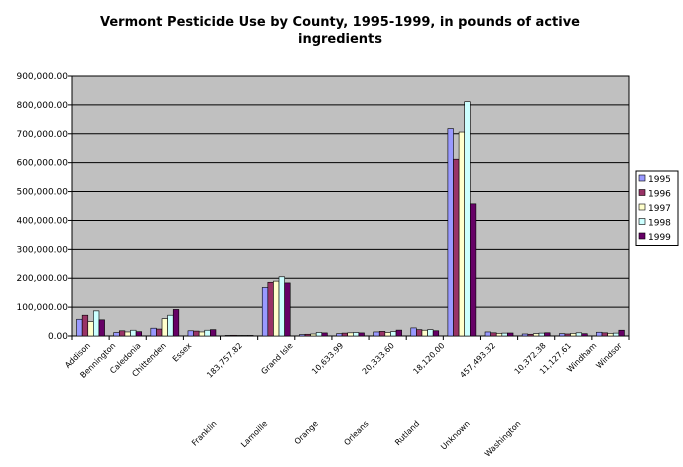  Describe the element at coordinates (254, 434) in the screenshot. I see `x-tick-label: Lamoille` at that location.